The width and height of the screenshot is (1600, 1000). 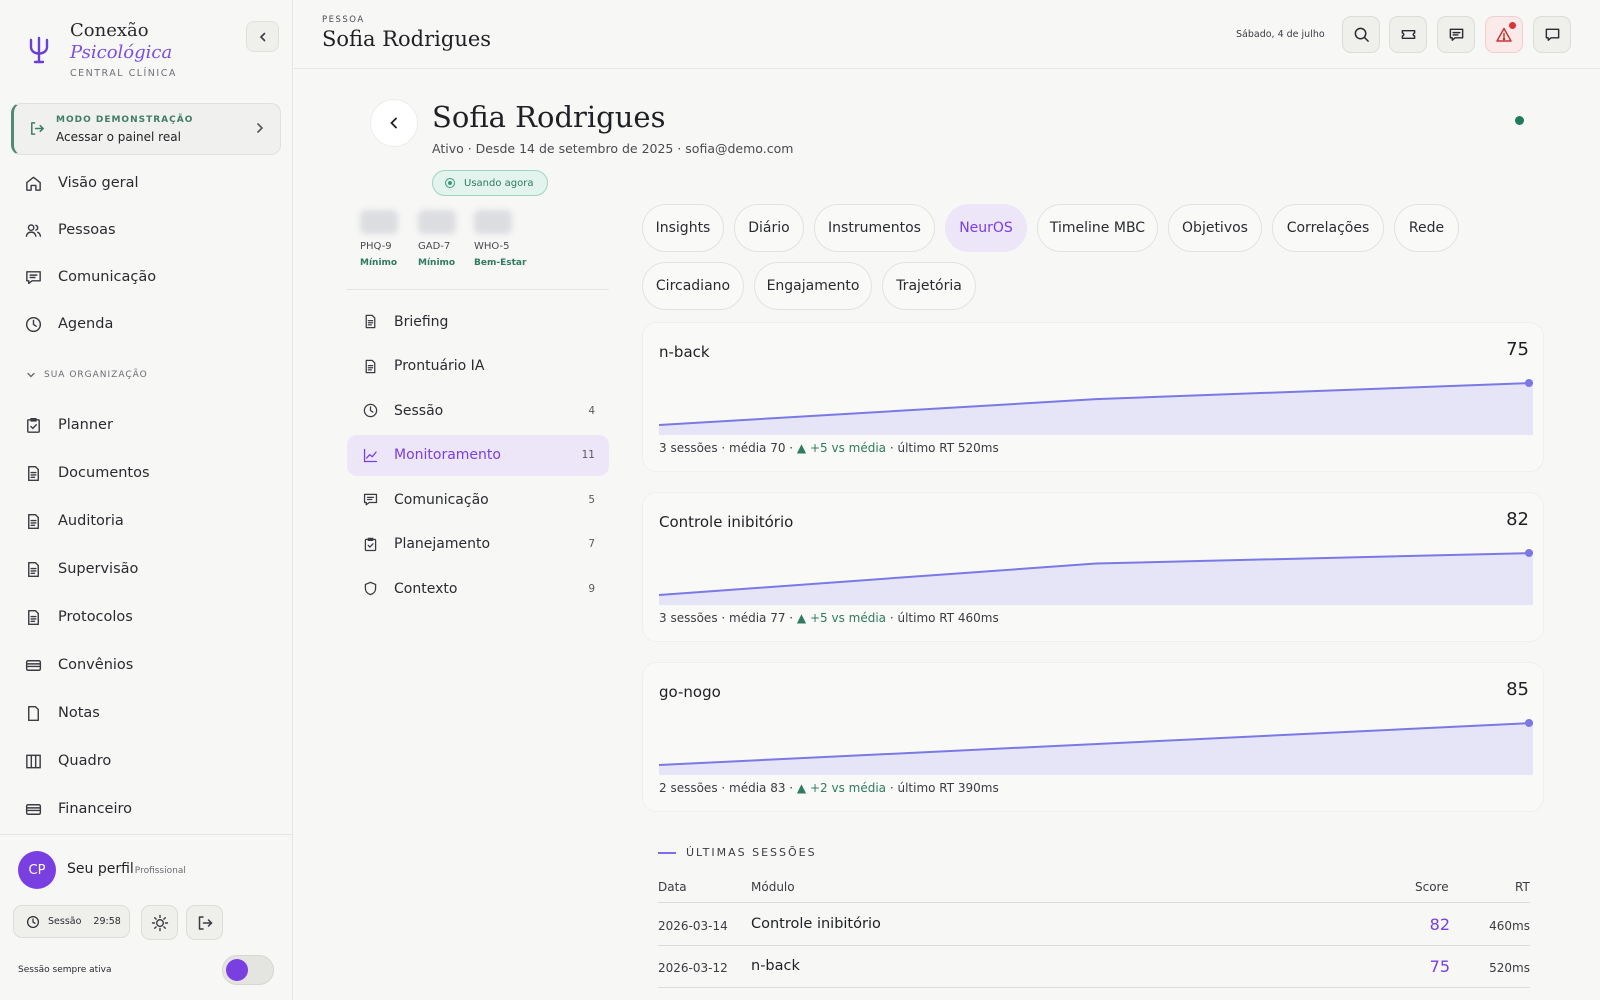 I want to click on section-item-planejamento: Planejamento 7, so click(x=478, y=544).